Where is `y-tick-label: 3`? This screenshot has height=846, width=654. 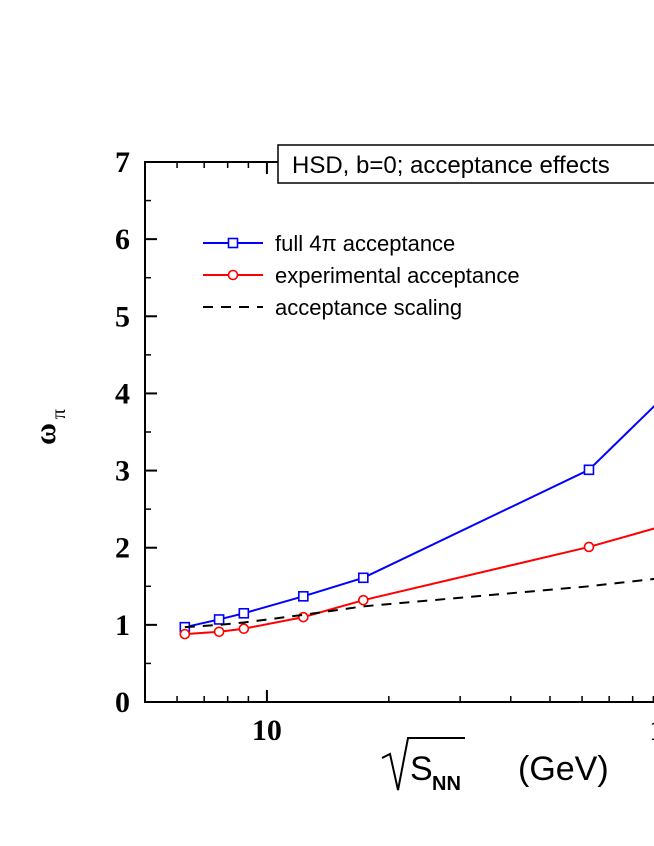 y-tick-label: 3 is located at coordinates (122, 471).